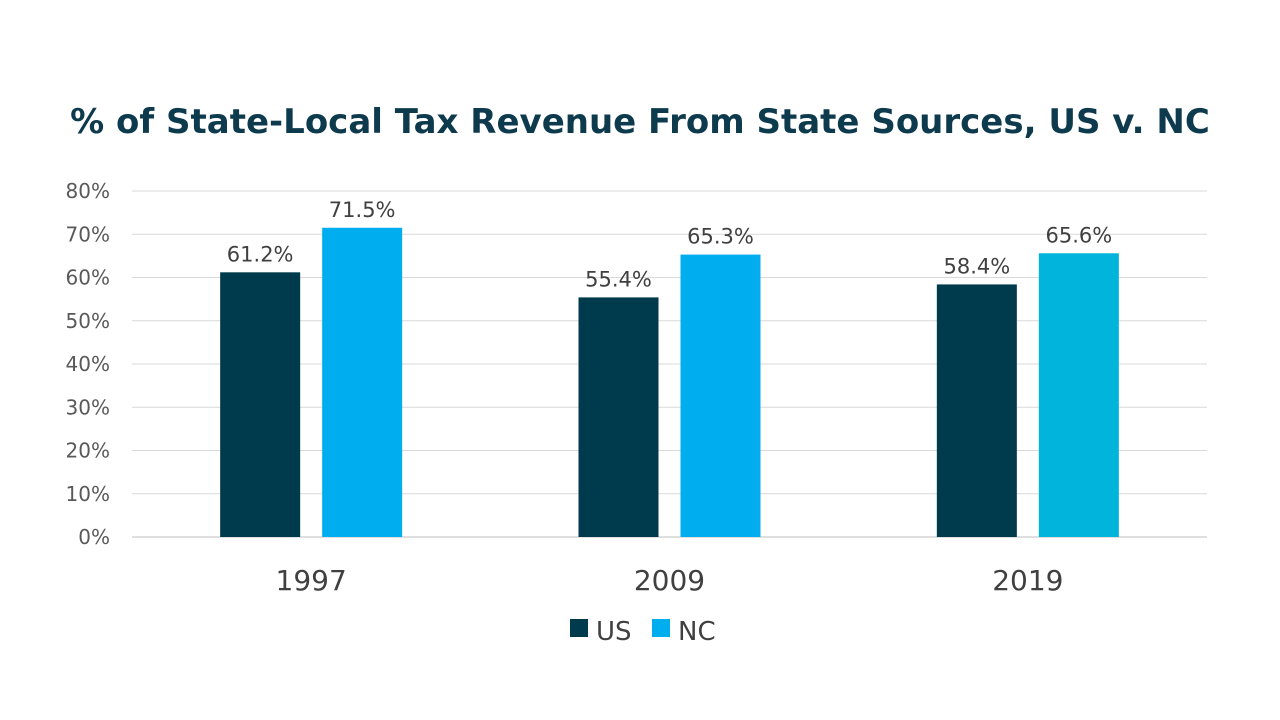 This screenshot has width=1280, height=720. I want to click on bar-nc-2009, so click(720, 395).